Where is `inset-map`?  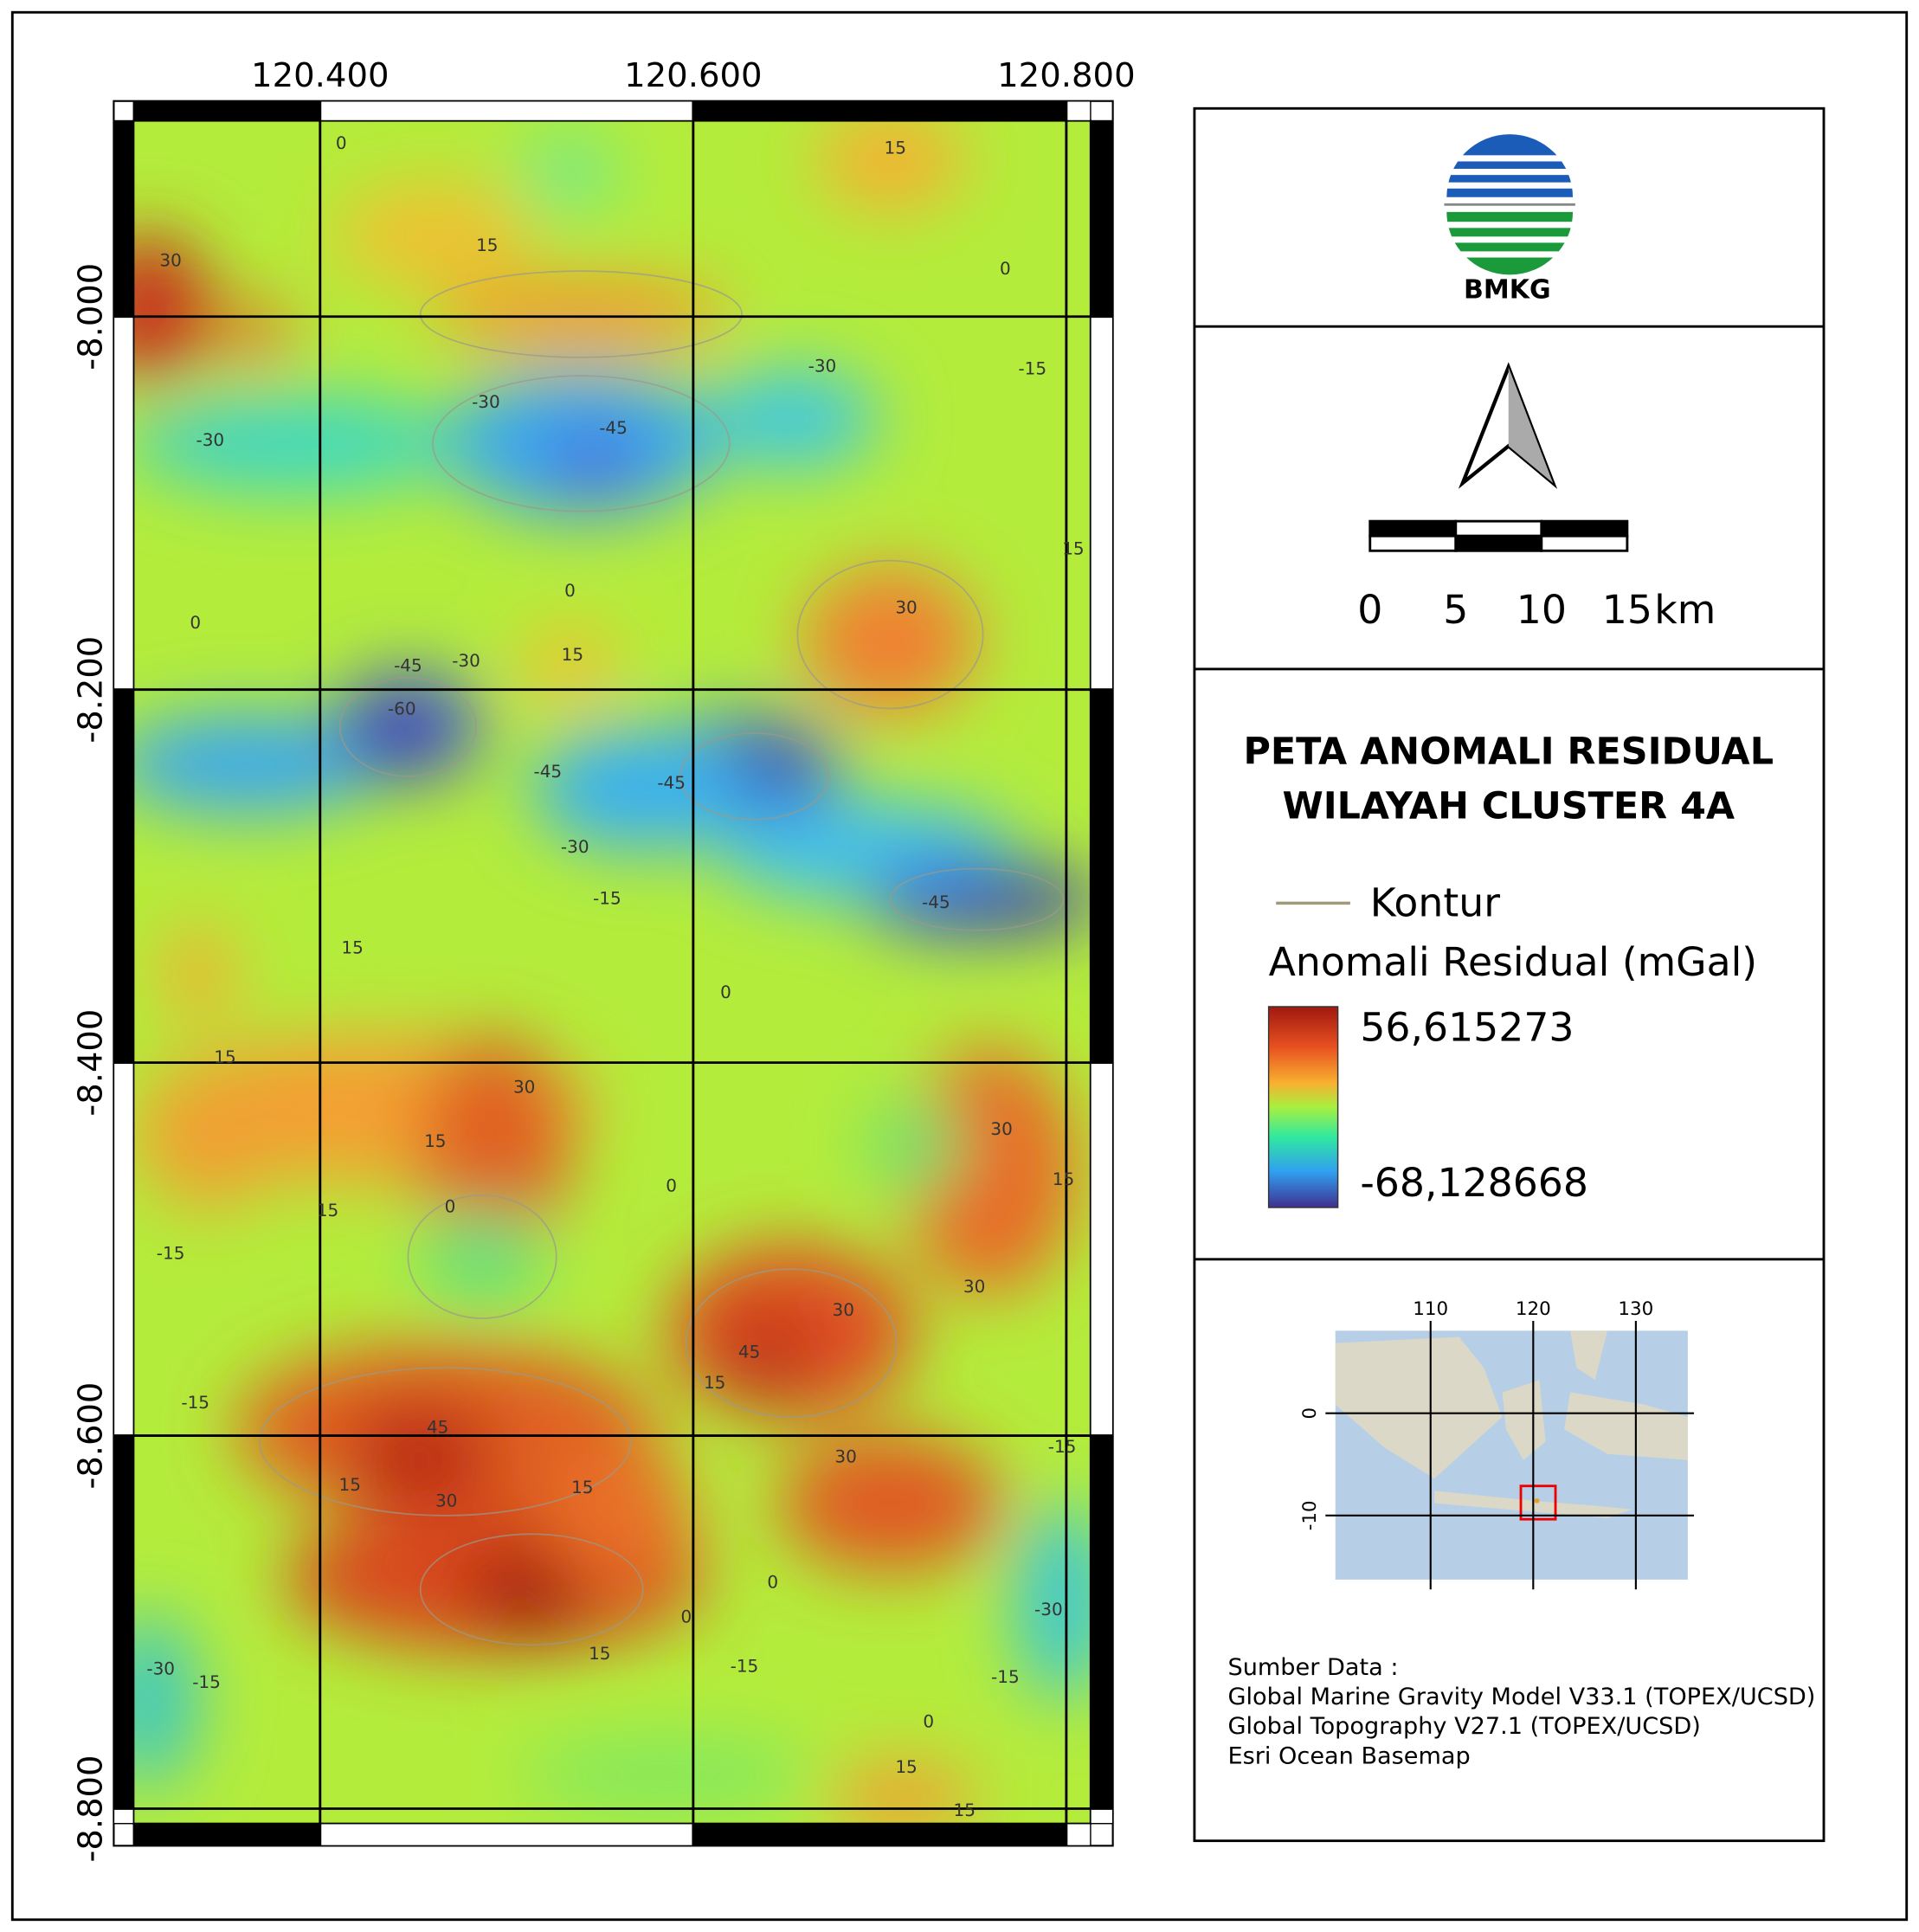 inset-map is located at coordinates (1511, 1455).